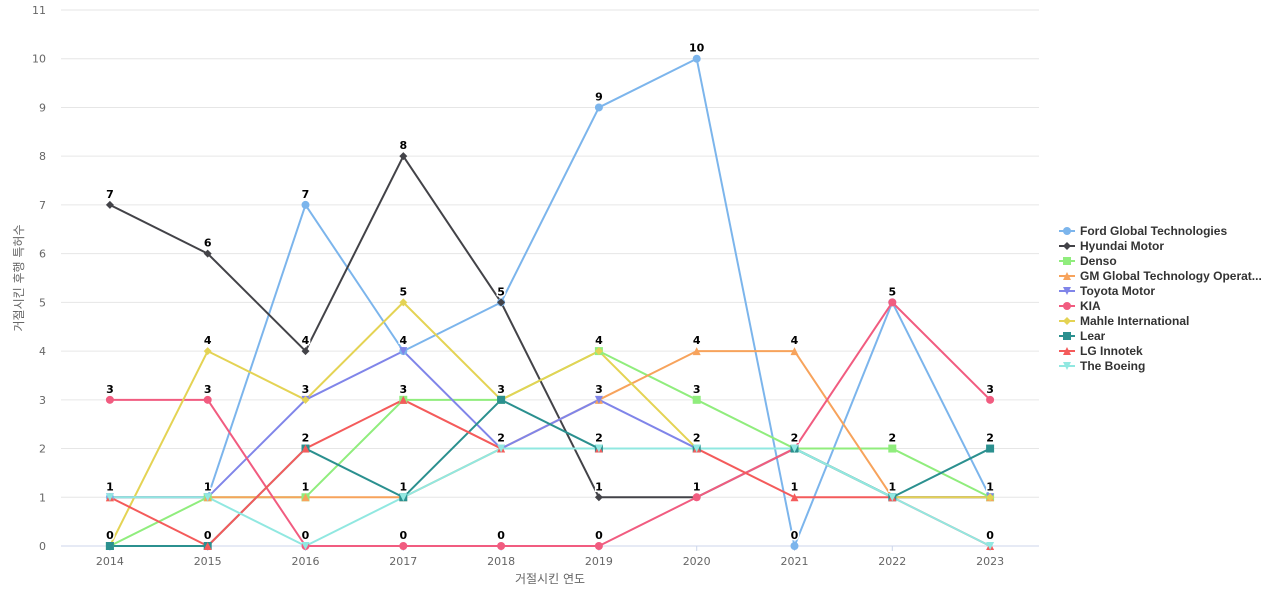  Describe the element at coordinates (795, 561) in the screenshot. I see `x-tick-label: 2021` at that location.